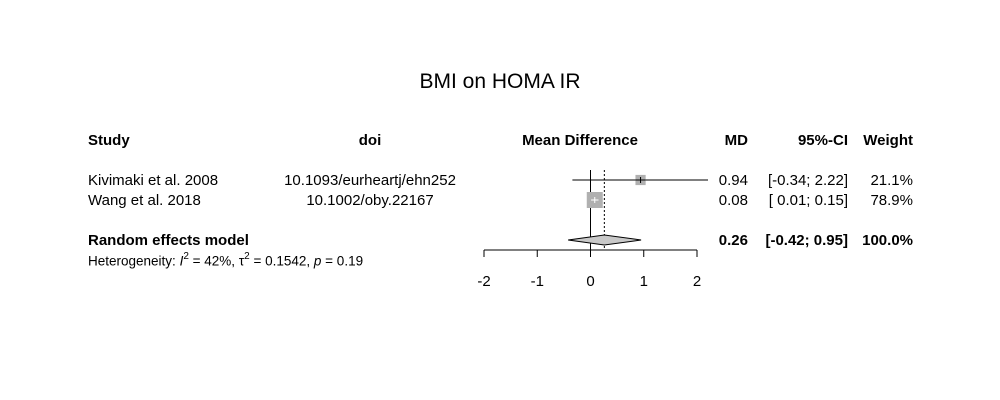  I want to click on study-name: Kivimaki et al. 2008, so click(153, 180).